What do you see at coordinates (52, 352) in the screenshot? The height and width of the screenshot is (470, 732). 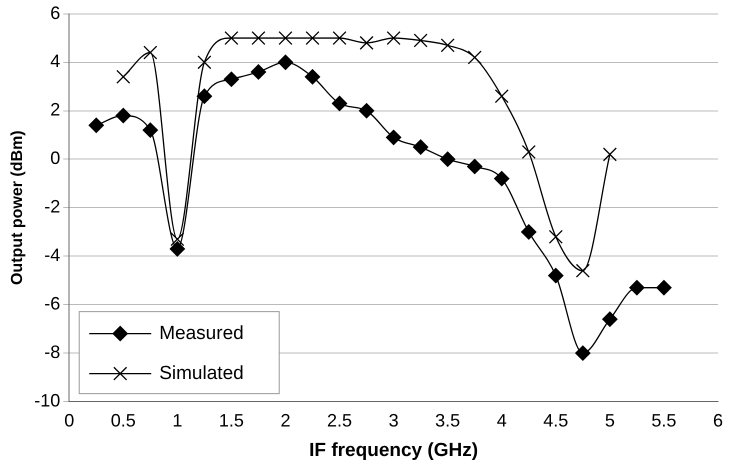 I see `y-tick-label: -8` at bounding box center [52, 352].